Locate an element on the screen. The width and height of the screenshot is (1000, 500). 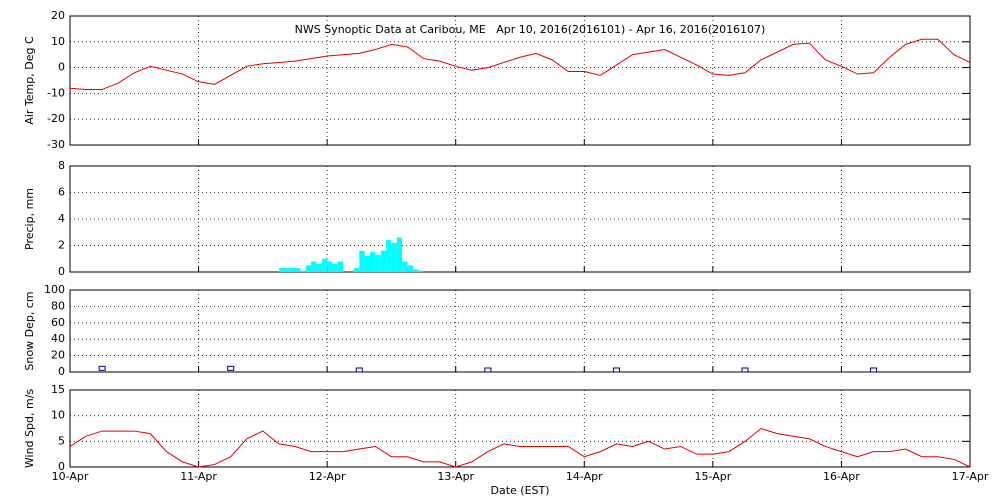
x-axis-label: Date (EST) is located at coordinates (519, 490).